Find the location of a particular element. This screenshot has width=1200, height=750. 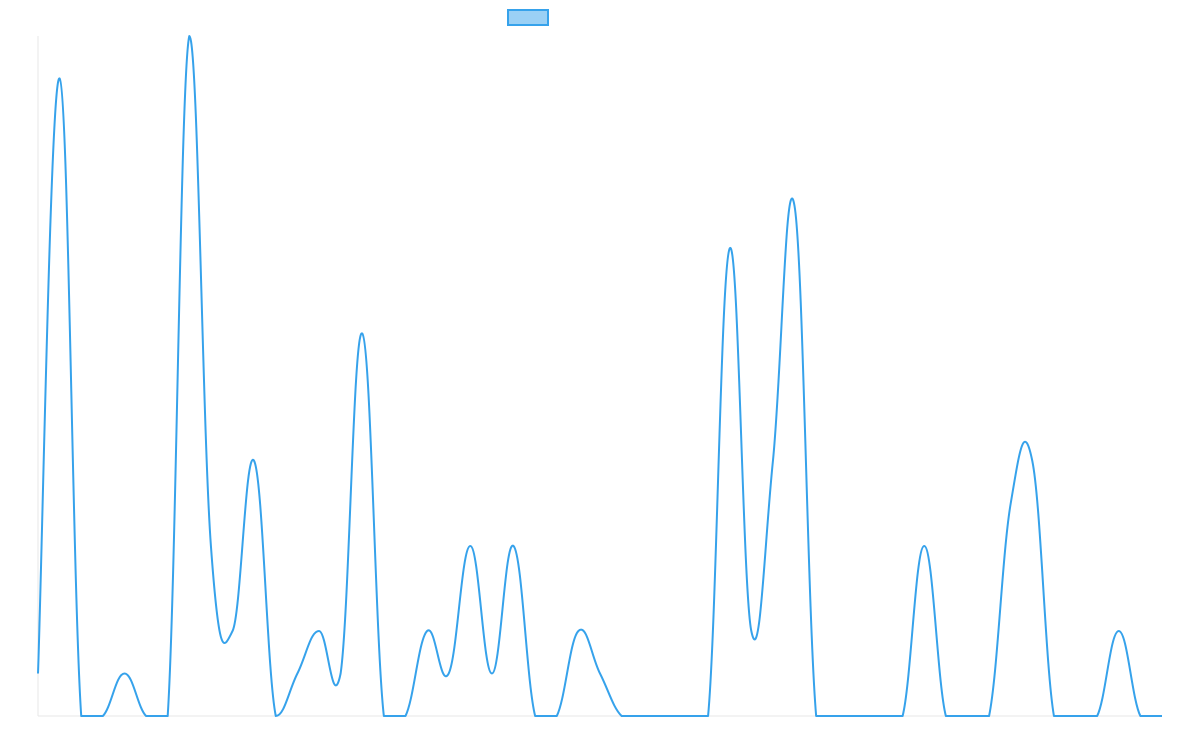

legend is located at coordinates (528, 17).